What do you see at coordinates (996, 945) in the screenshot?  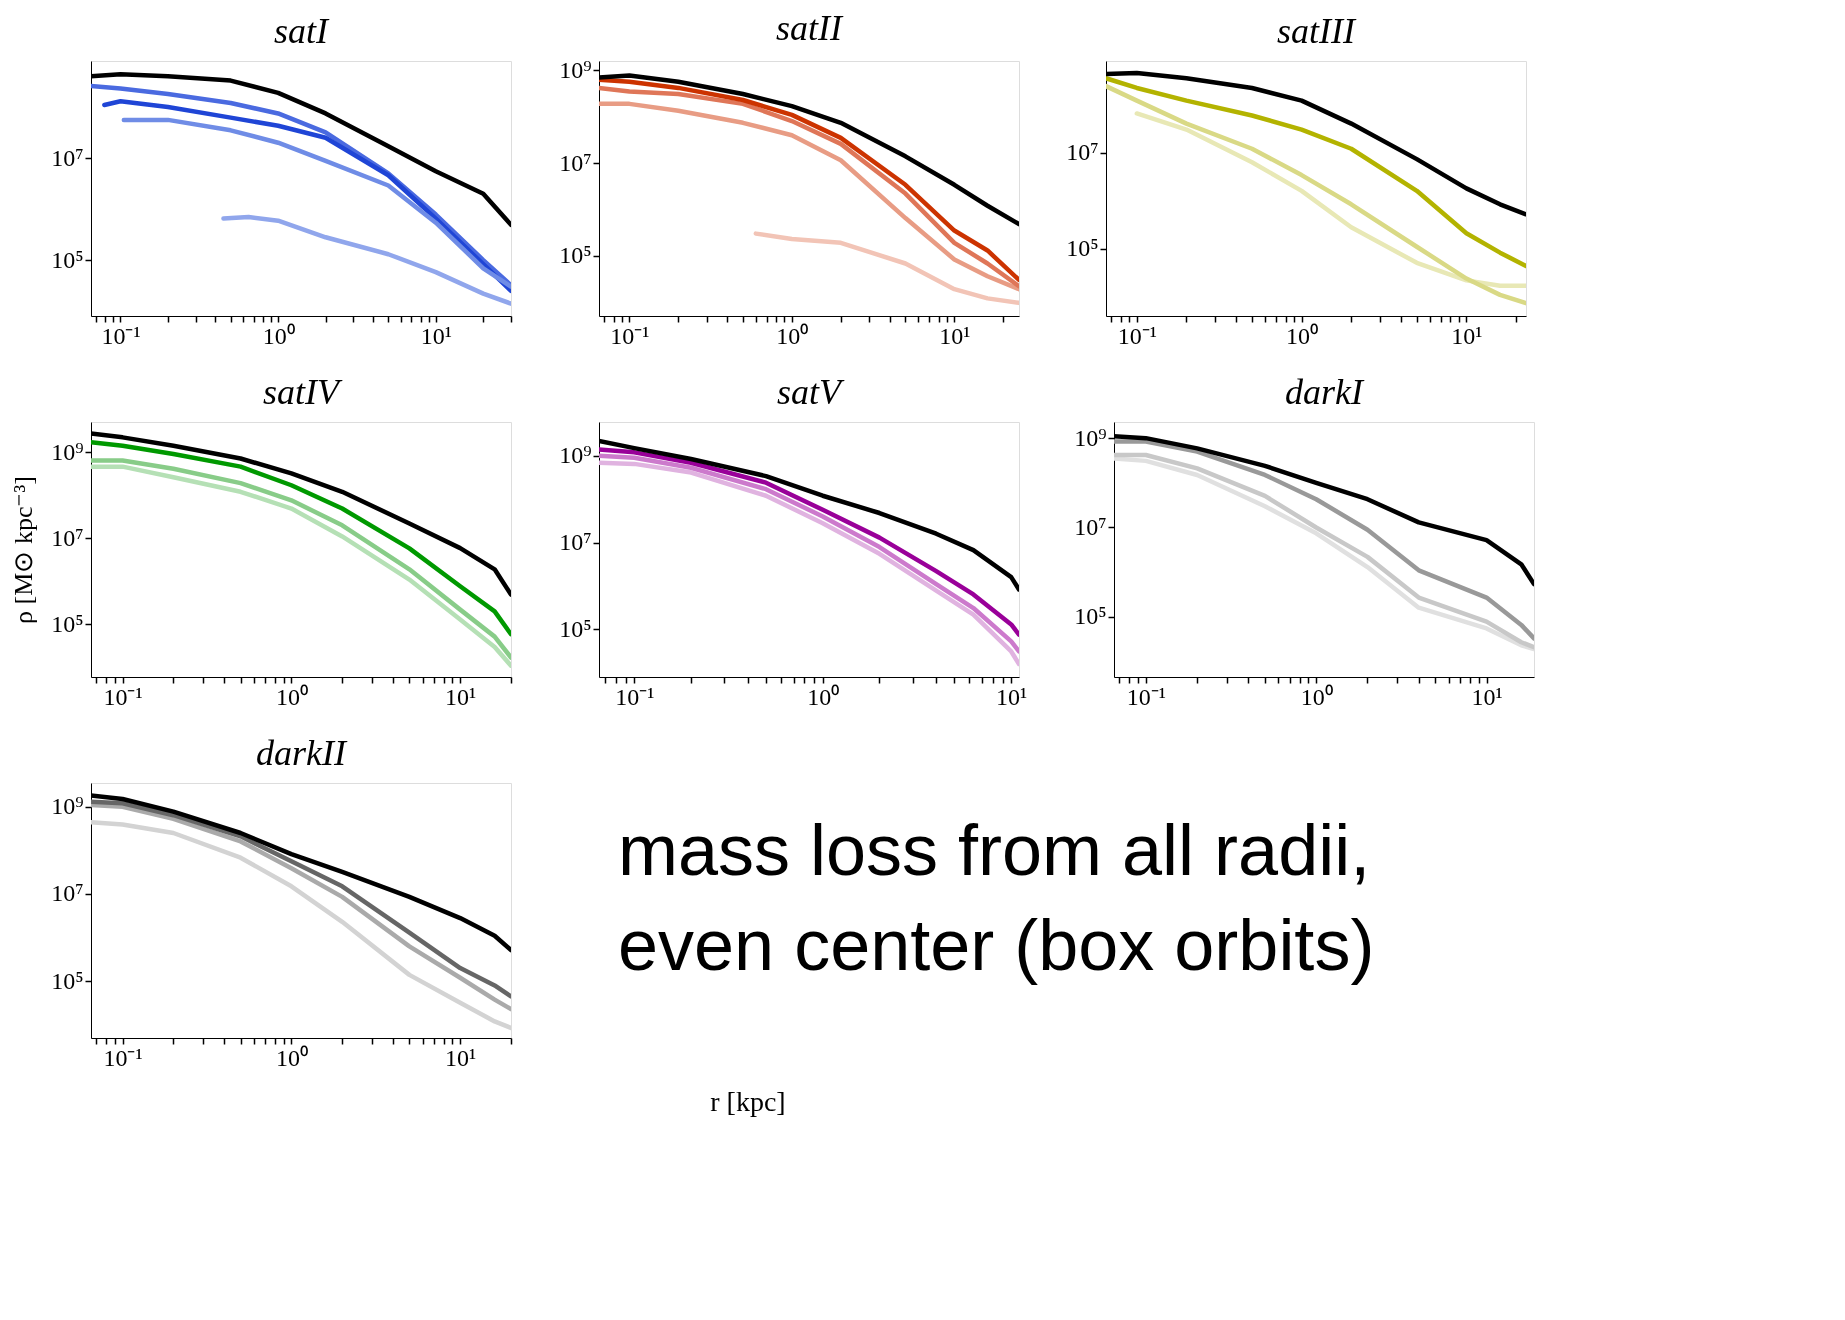 I see `text: even center (box orbits)` at bounding box center [996, 945].